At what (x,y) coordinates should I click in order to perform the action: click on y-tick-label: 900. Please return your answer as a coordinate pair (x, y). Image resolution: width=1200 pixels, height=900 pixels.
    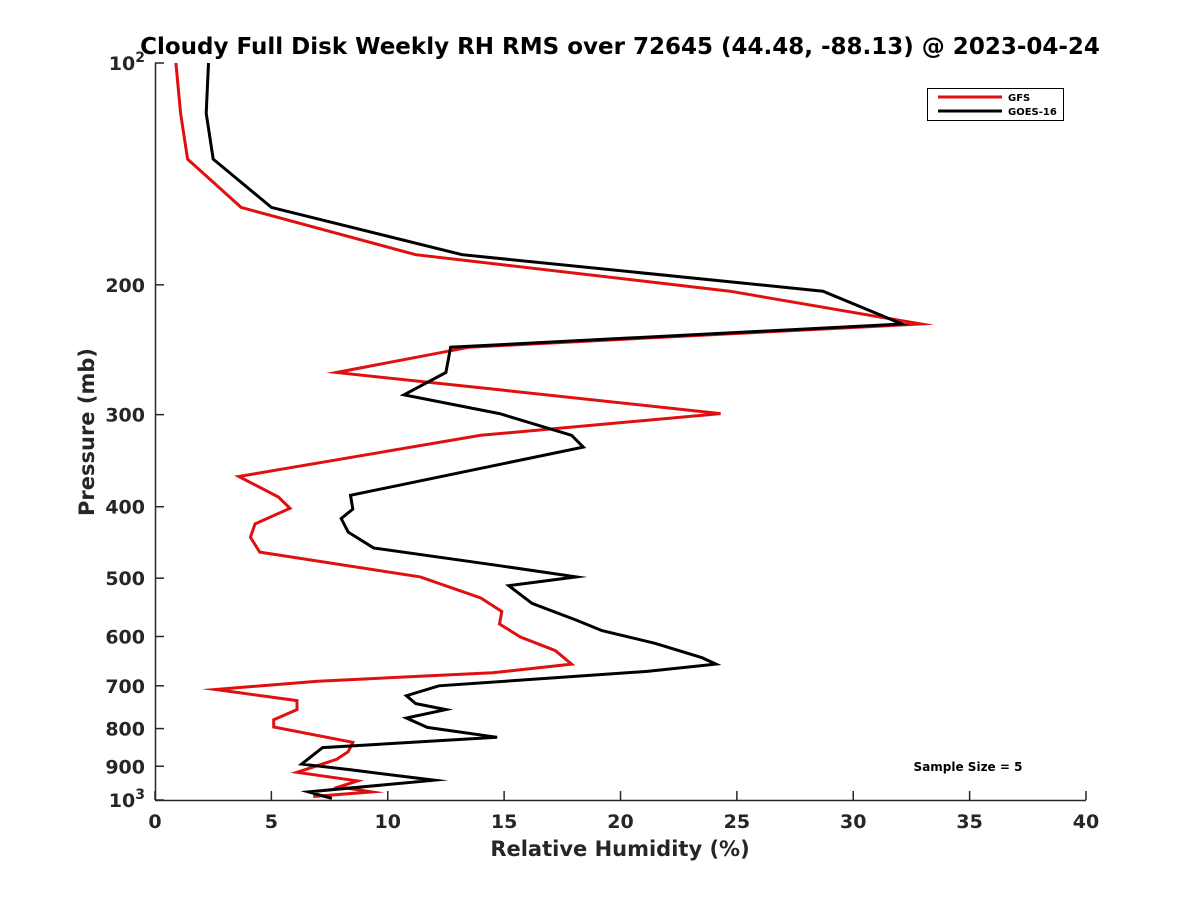
    Looking at the image, I should click on (125, 767).